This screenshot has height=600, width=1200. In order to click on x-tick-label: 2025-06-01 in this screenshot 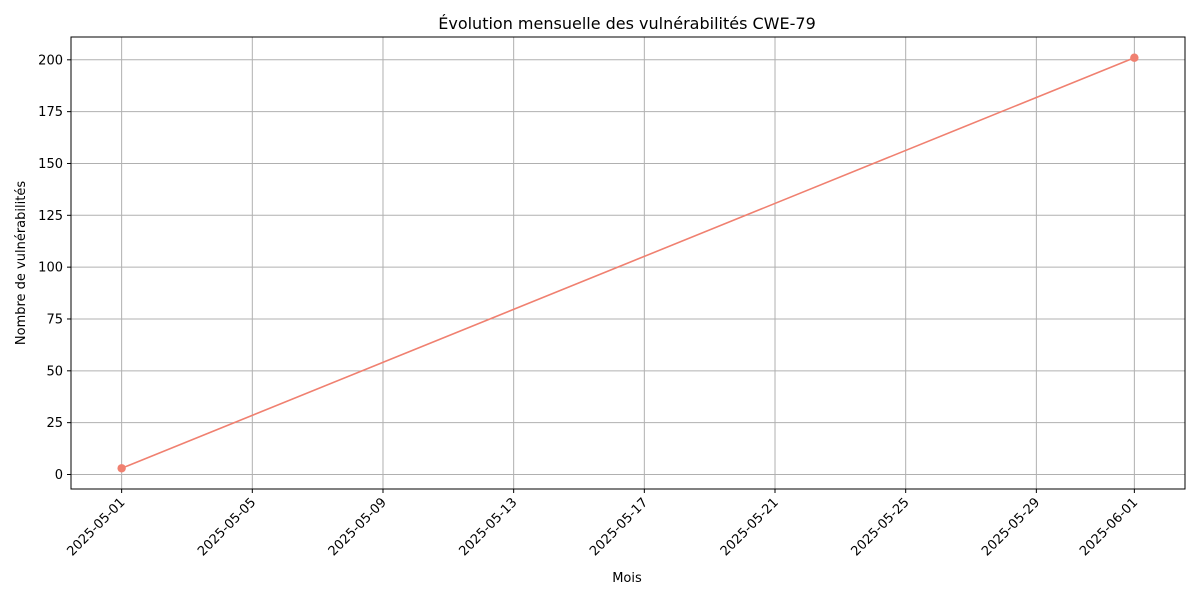, I will do `click(1109, 527)`.